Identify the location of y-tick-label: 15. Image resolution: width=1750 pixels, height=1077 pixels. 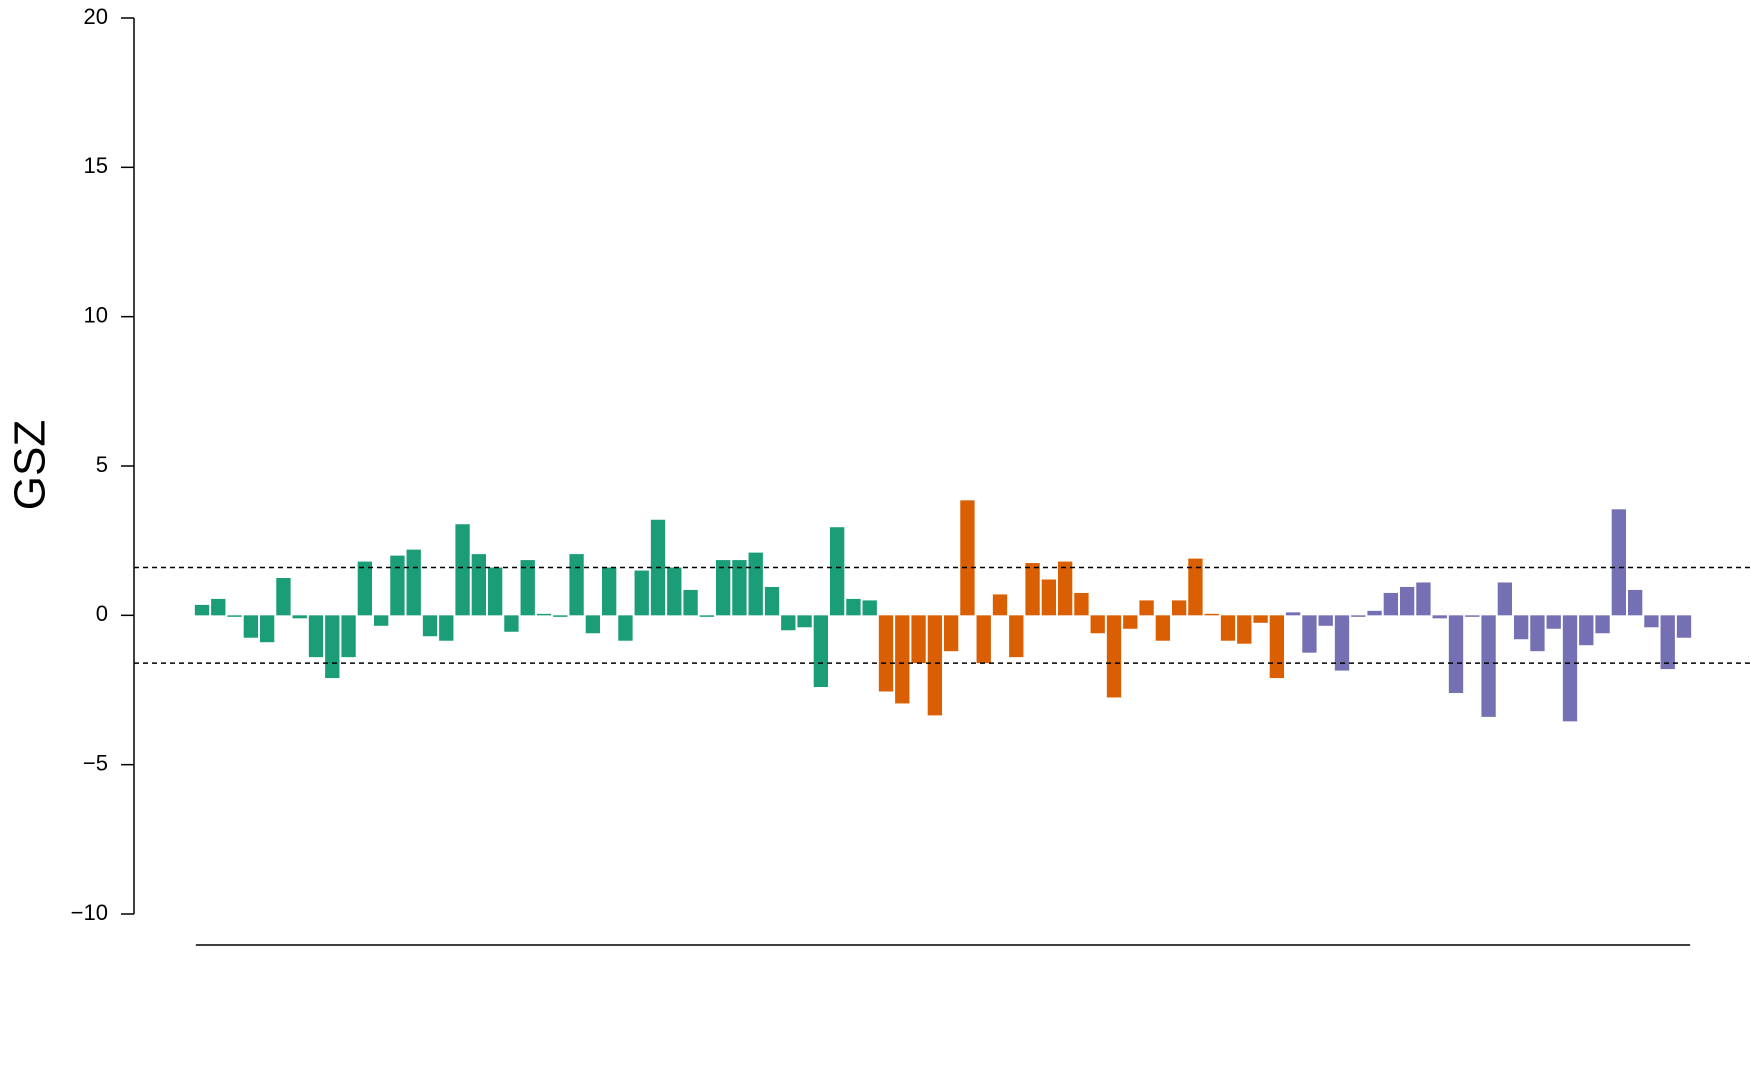
(96, 165).